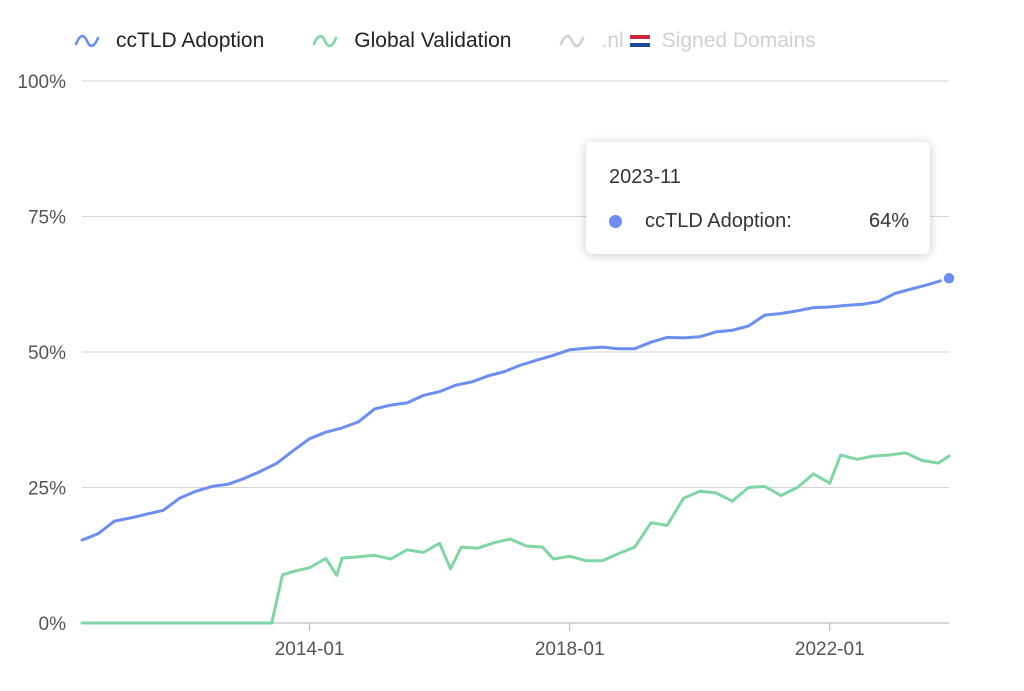 This screenshot has width=1024, height=691. I want to click on y-tick-label: 100%, so click(41, 82).